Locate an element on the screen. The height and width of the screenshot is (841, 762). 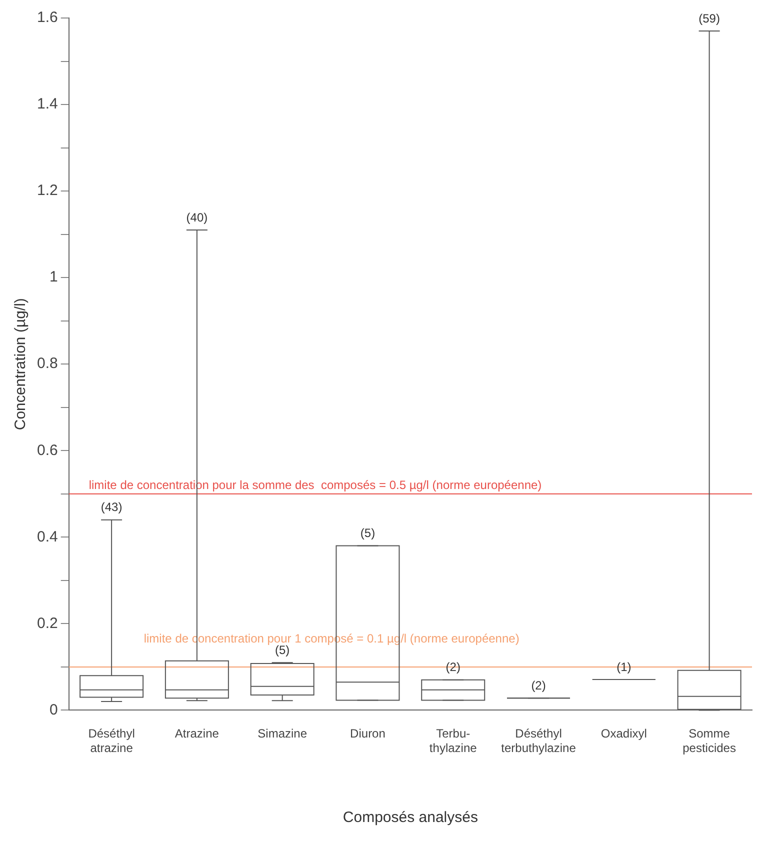
x-tick-label: Terbu-thylazine is located at coordinates (453, 741).